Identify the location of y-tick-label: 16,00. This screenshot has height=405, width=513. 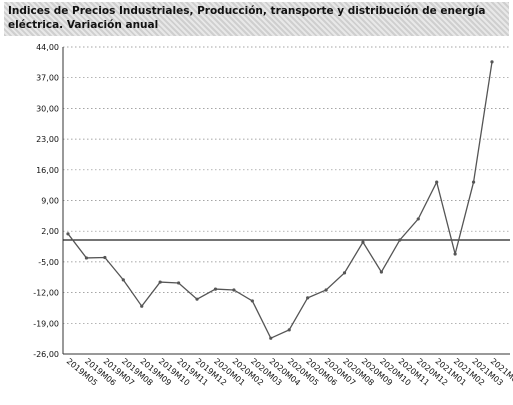
(47, 170).